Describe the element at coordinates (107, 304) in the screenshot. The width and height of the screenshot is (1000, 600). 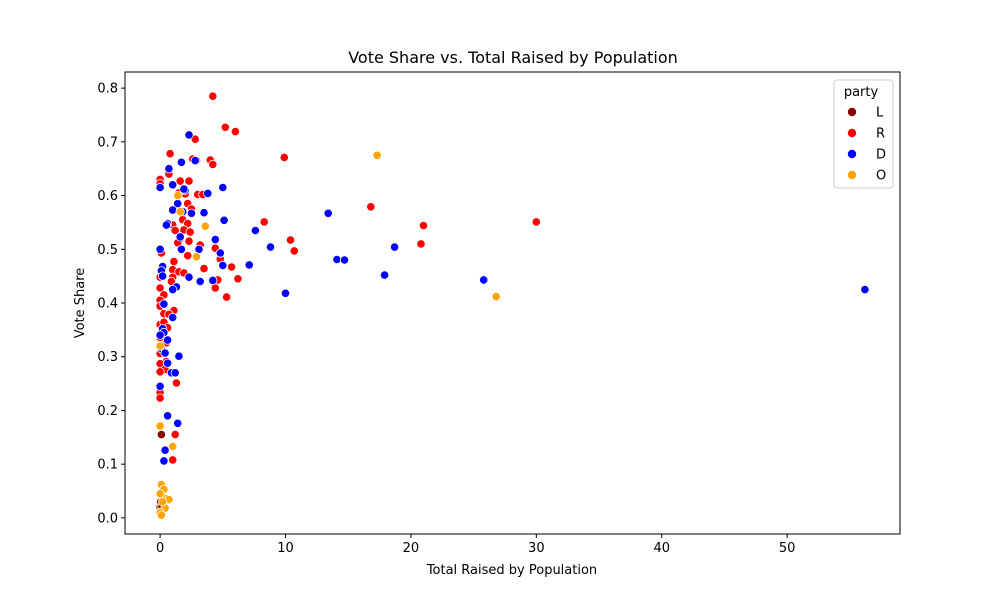
I see `y-tick-label: 0.4` at that location.